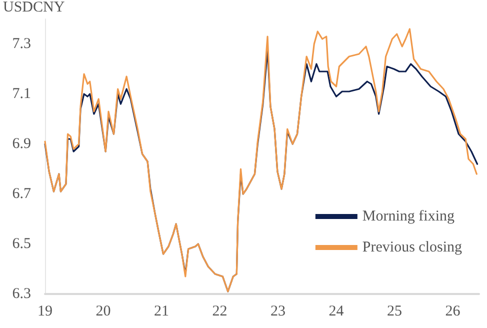 The width and height of the screenshot is (487, 328). What do you see at coordinates (220, 312) in the screenshot?
I see `x-tick-label: 22` at bounding box center [220, 312].